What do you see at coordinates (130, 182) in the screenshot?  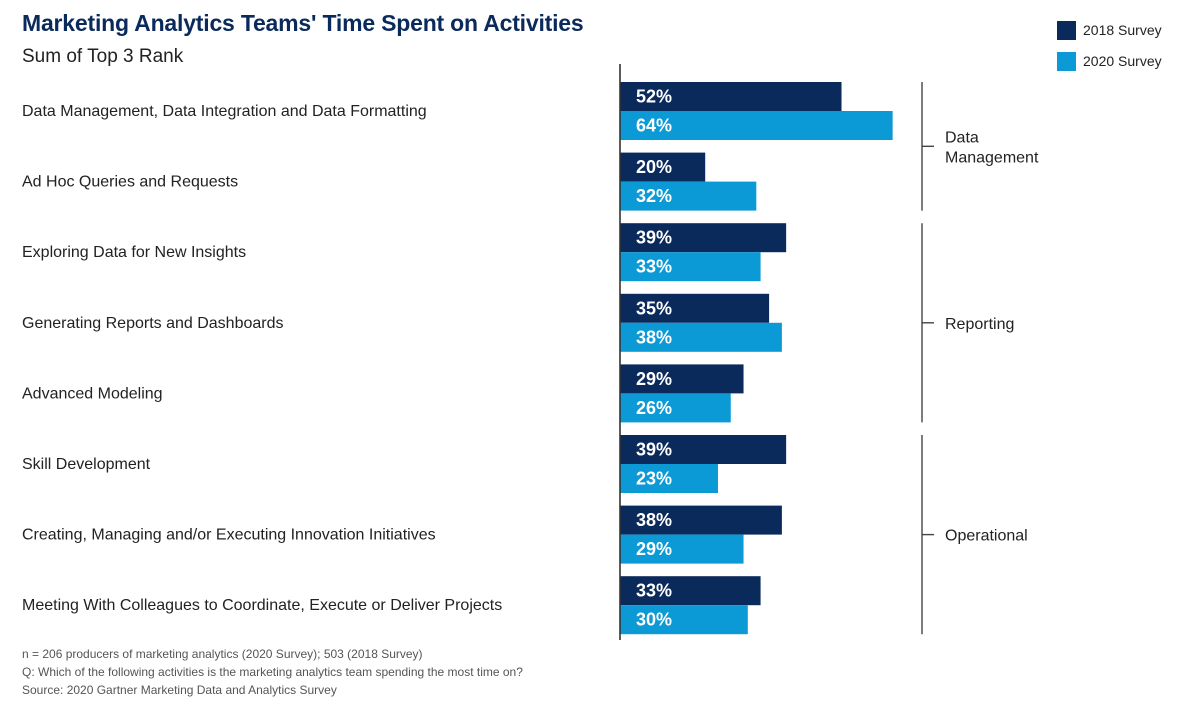 I see `category-label: Ad Hoc Queries and Requests` at bounding box center [130, 182].